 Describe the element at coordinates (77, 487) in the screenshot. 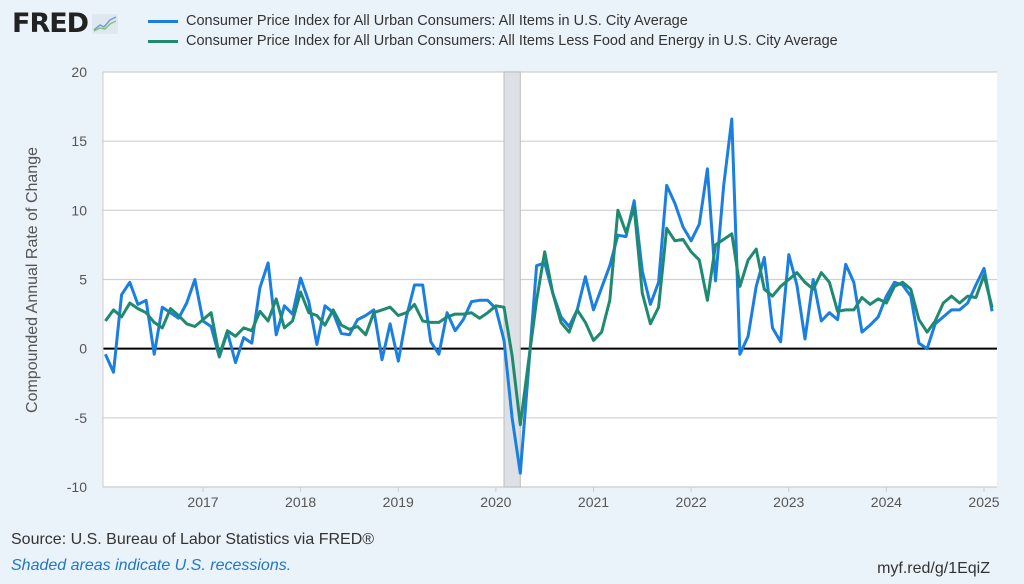

I see `y-tick-label: -10` at that location.